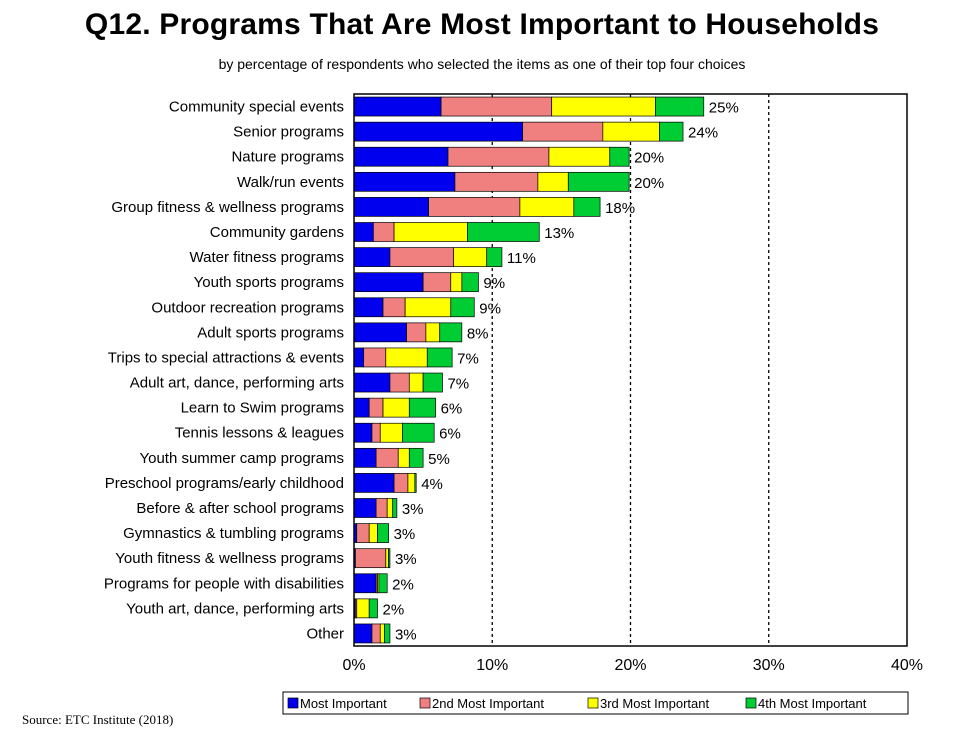  I want to click on category-label: Adult art, dance, performing arts, so click(237, 383).